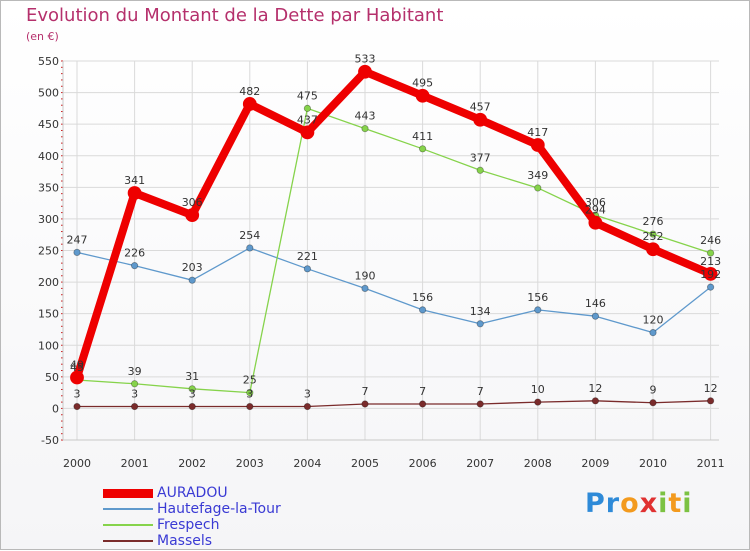 This screenshot has width=750, height=551. What do you see at coordinates (48, 345) in the screenshot?
I see `y-tick-label: 100` at bounding box center [48, 345].